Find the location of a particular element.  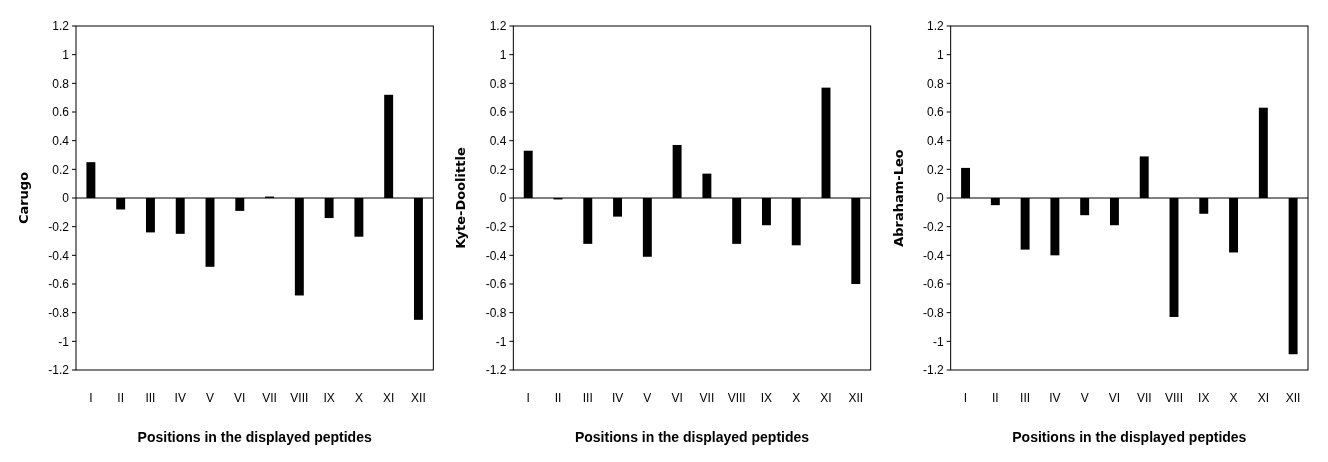

y-axis-title: Kyte-Doolittle is located at coordinates (461, 198).